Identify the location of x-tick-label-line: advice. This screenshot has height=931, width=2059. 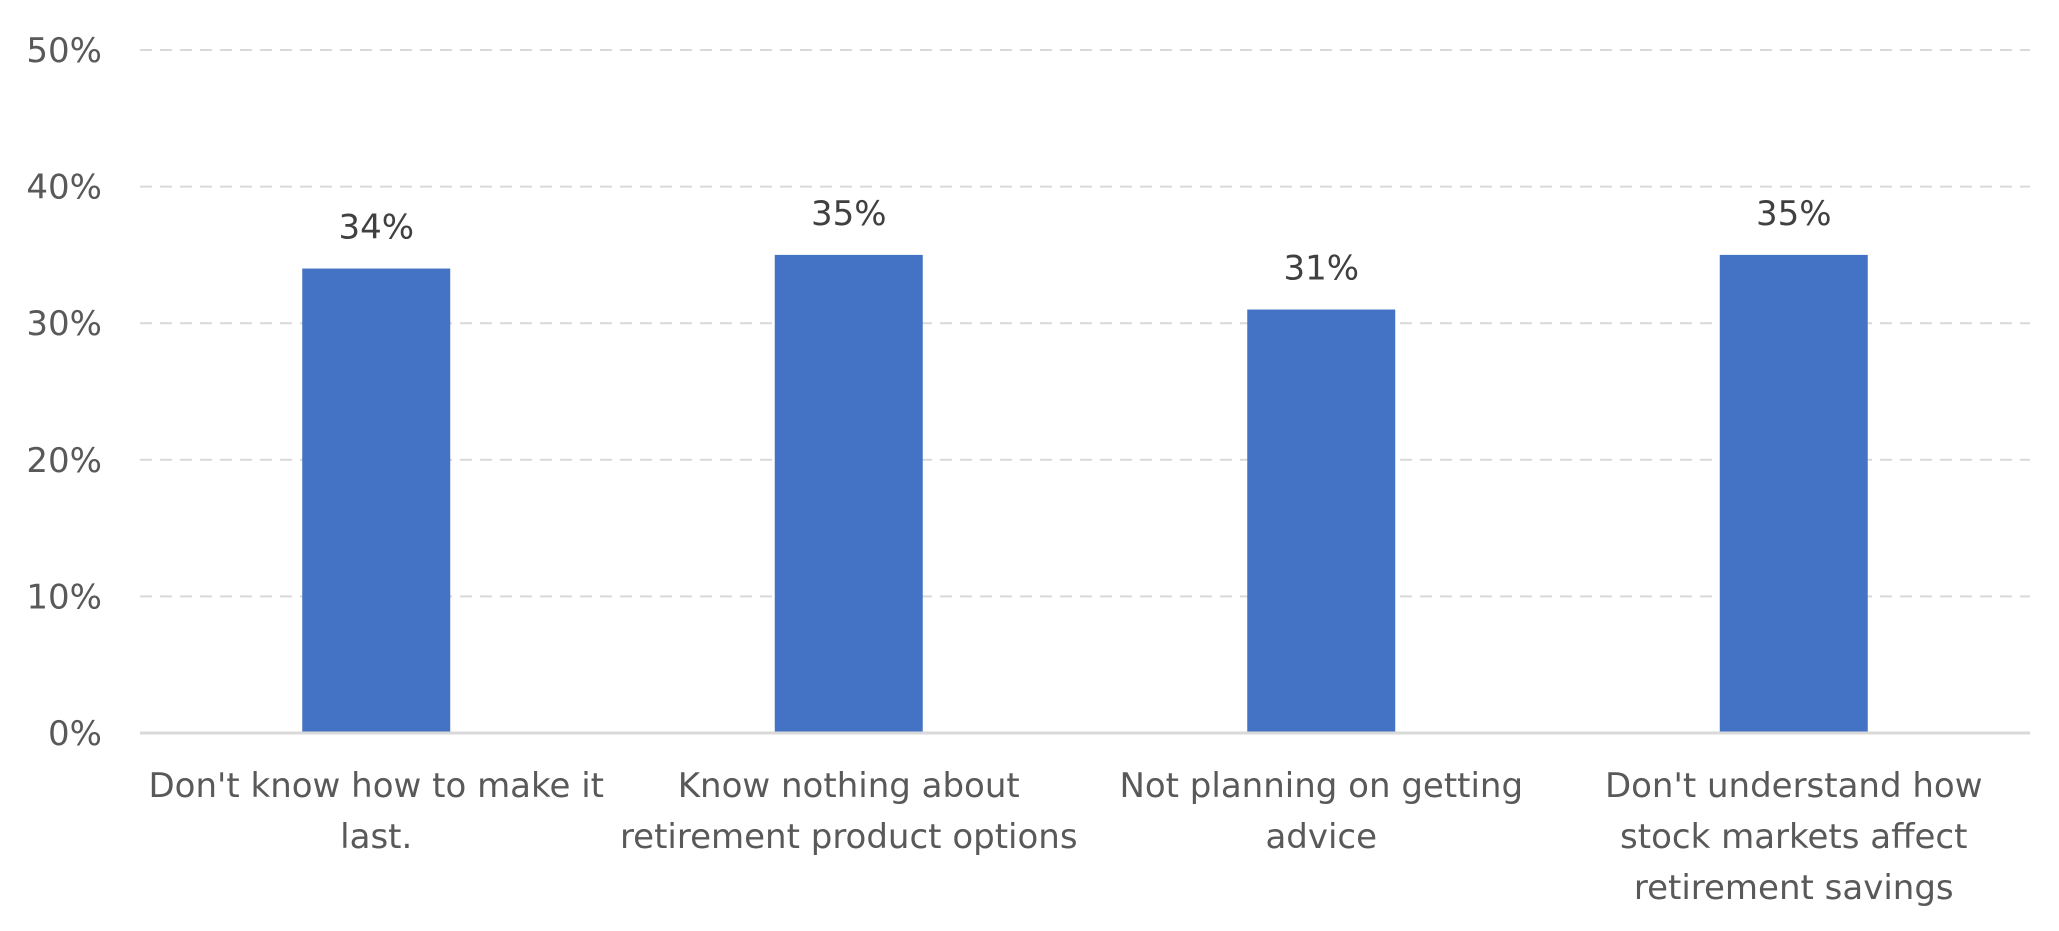
(1321, 837).